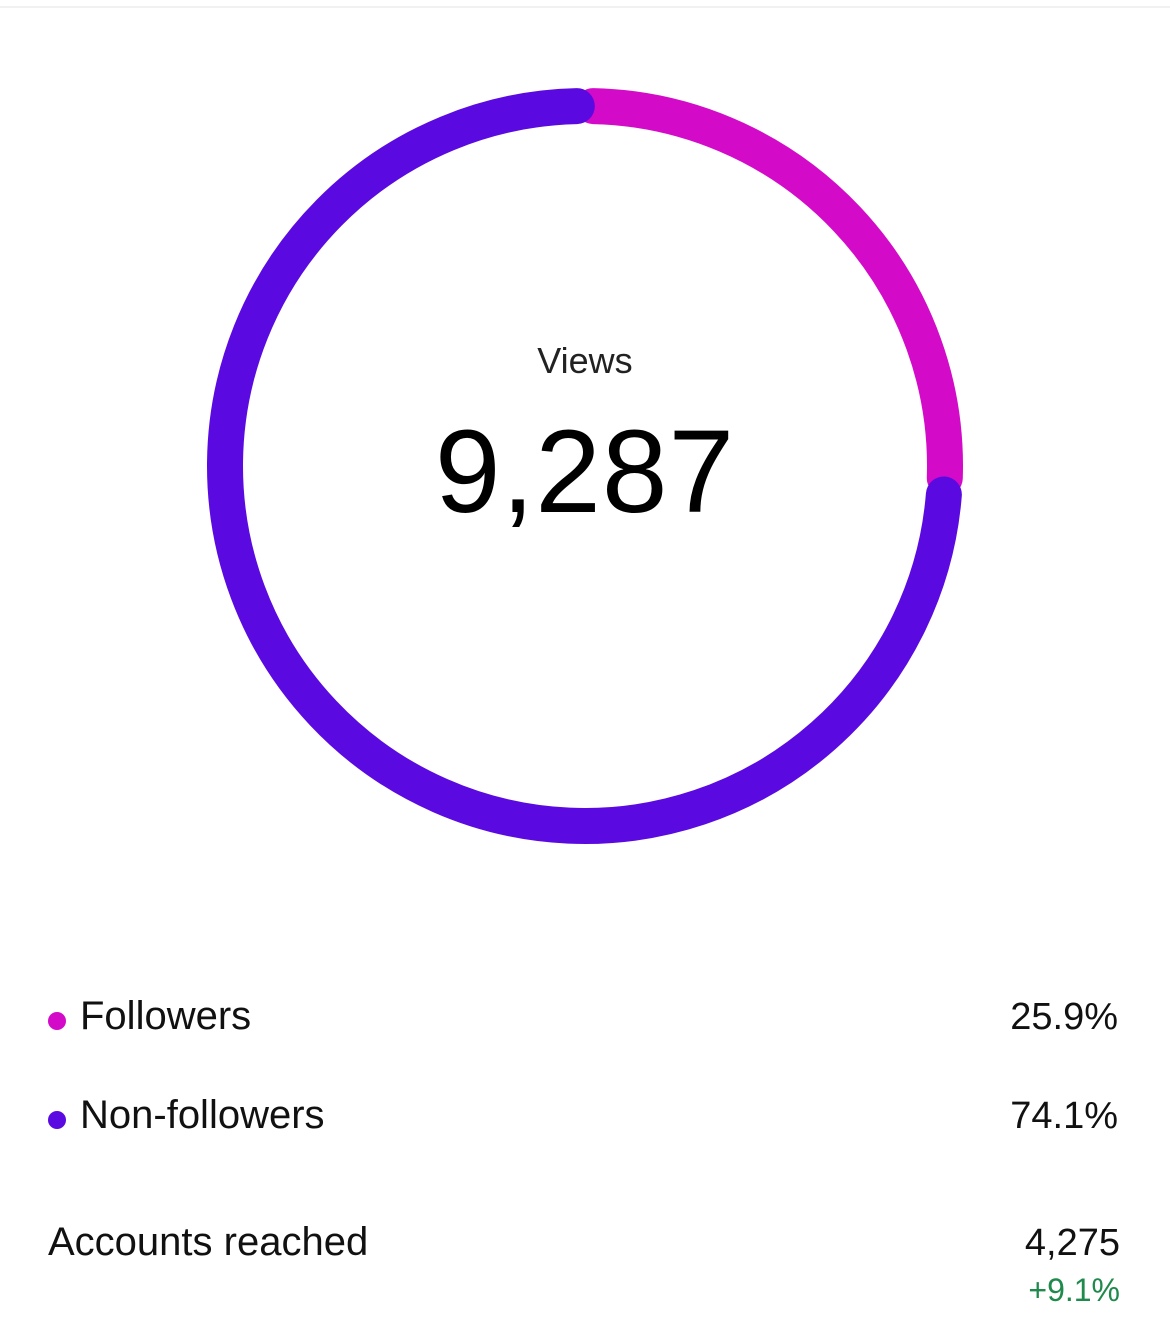 Image resolution: width=1170 pixels, height=1323 pixels. Describe the element at coordinates (585, 7) in the screenshot. I see `top-divider` at that location.